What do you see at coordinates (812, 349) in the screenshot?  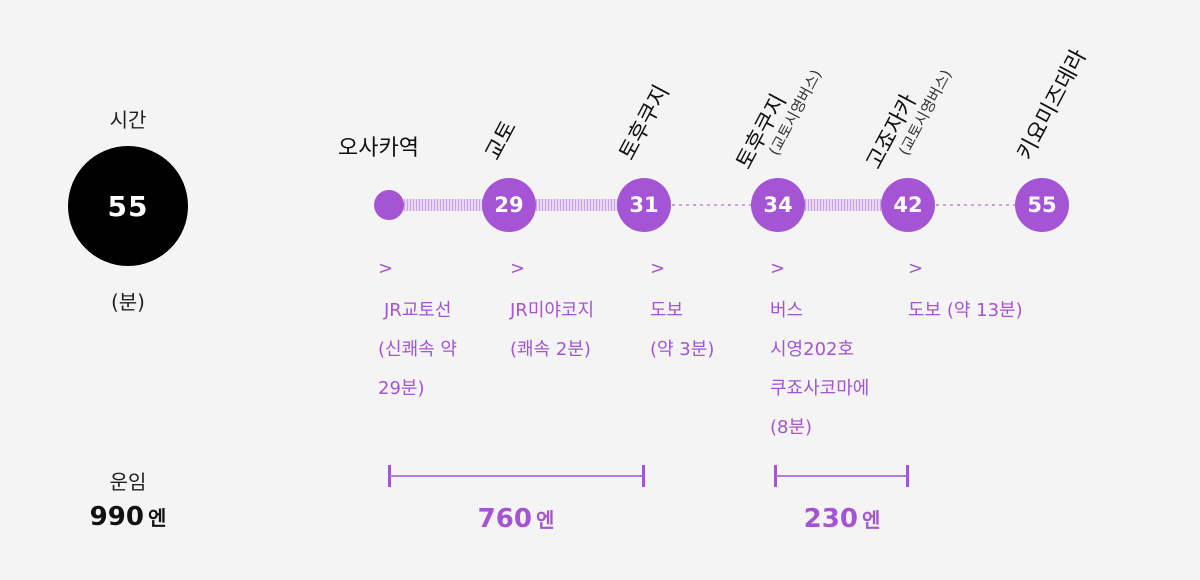 I see `leg-line: 시영202호` at bounding box center [812, 349].